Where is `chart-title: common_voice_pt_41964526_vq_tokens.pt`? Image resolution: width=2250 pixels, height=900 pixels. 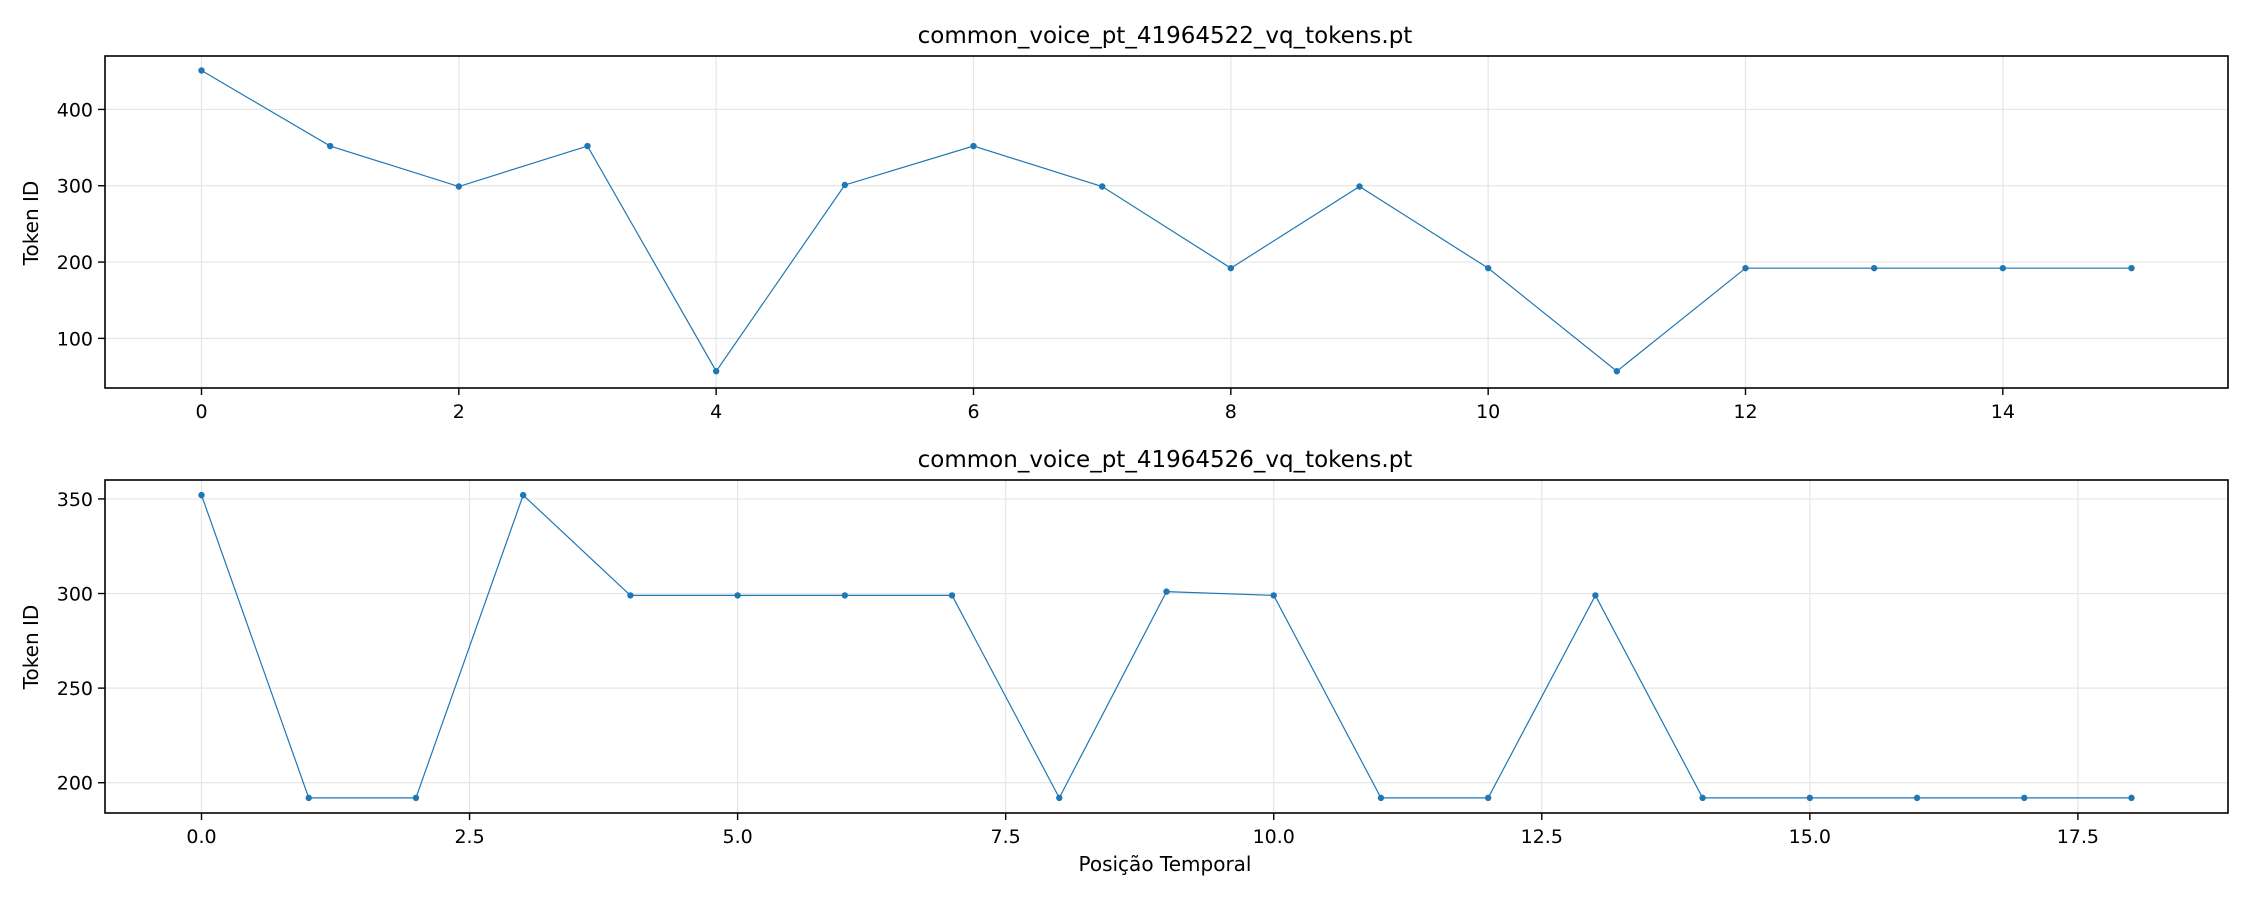 chart-title: common_voice_pt_41964526_vq_tokens.pt is located at coordinates (1165, 460).